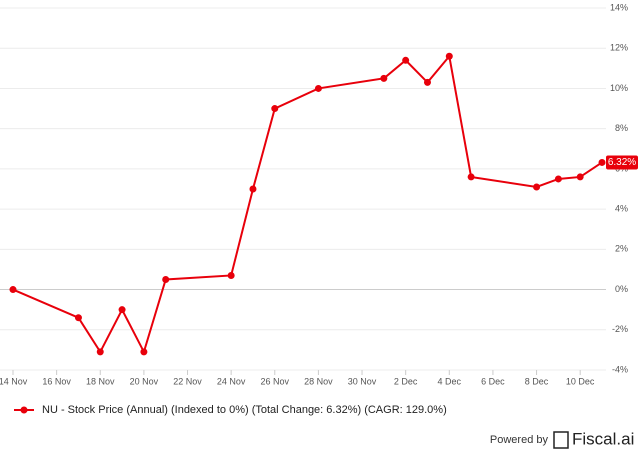  Describe the element at coordinates (619, 88) in the screenshot. I see `y-tick-label: 10%` at that location.